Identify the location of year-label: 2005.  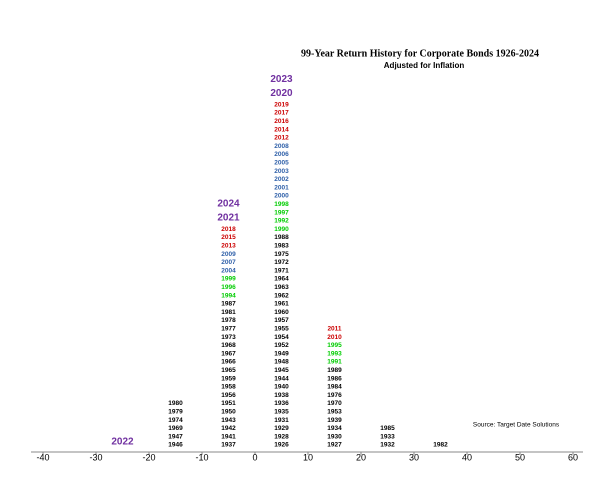
(281, 163).